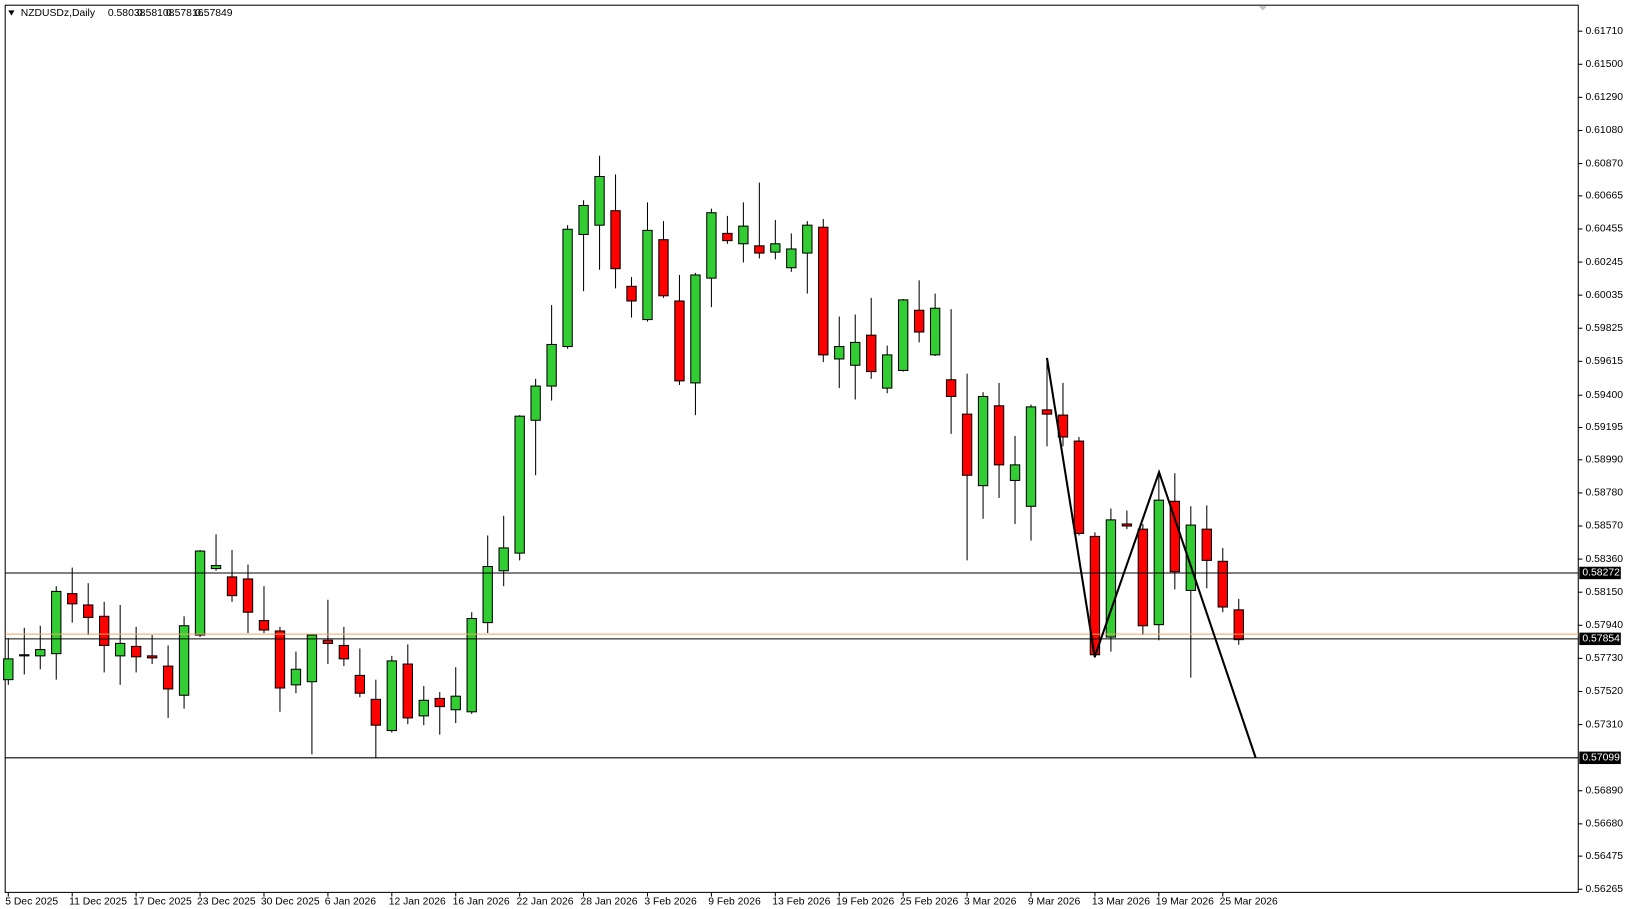 This screenshot has width=1626, height=909. What do you see at coordinates (1605, 97) in the screenshot?
I see `y-tick-label: 0.61290` at bounding box center [1605, 97].